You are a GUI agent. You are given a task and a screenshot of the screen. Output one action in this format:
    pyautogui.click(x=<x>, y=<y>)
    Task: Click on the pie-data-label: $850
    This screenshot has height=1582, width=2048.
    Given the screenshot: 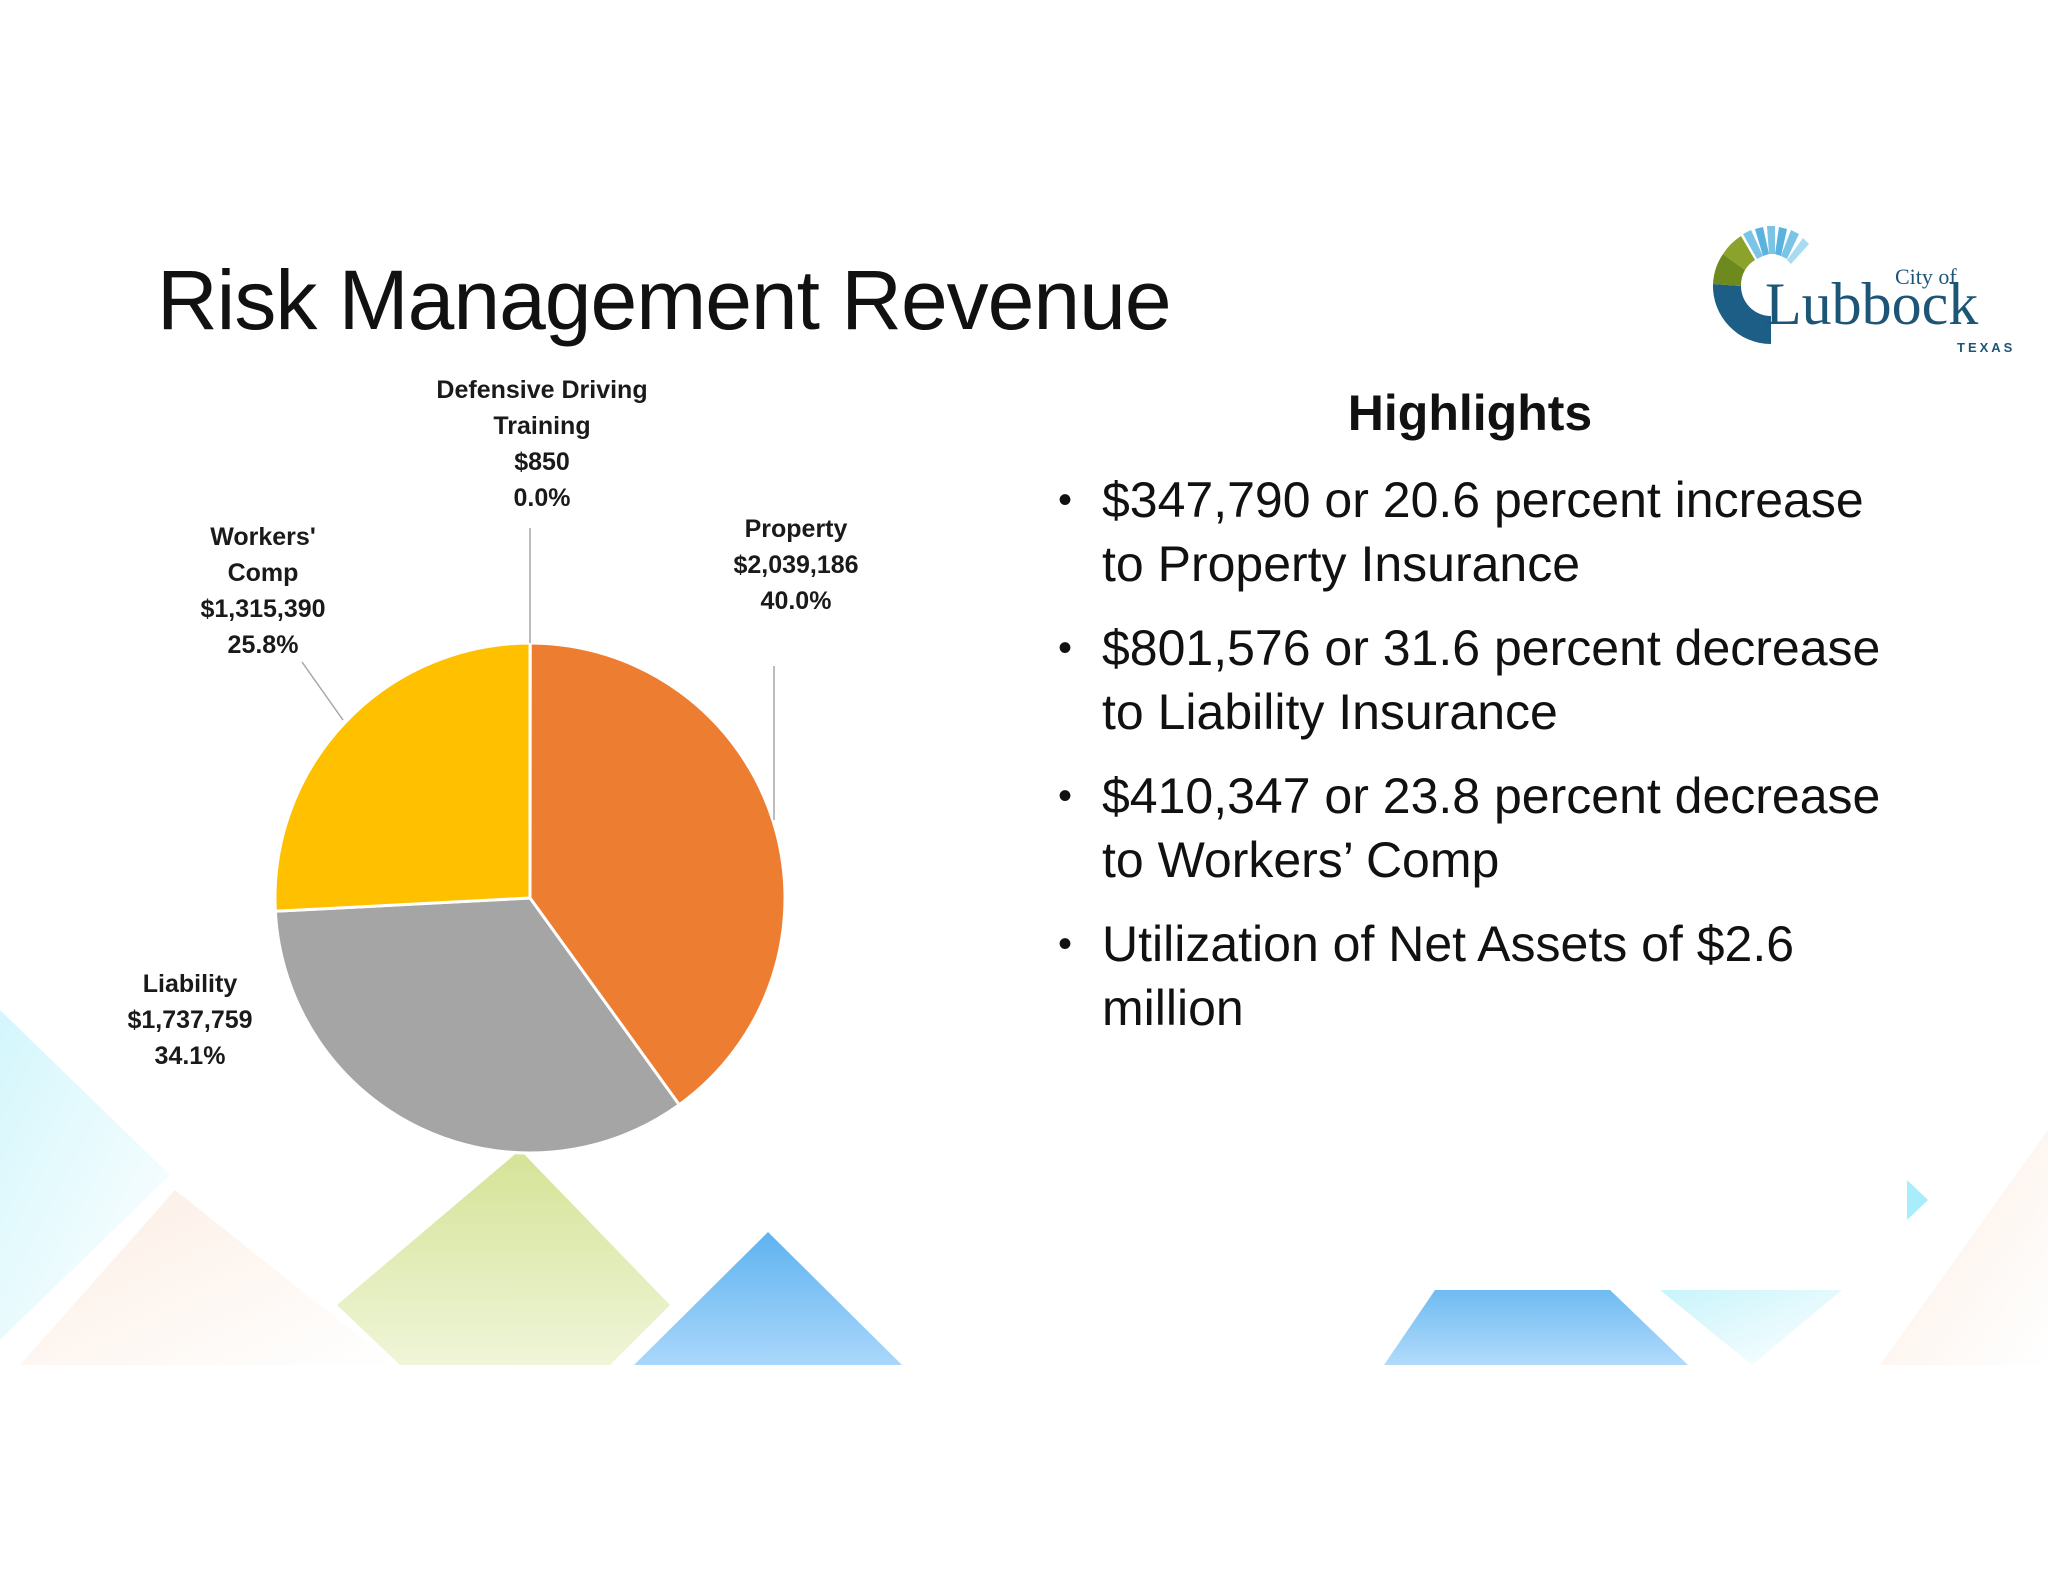 What is the action you would take?
    pyautogui.click(x=542, y=462)
    